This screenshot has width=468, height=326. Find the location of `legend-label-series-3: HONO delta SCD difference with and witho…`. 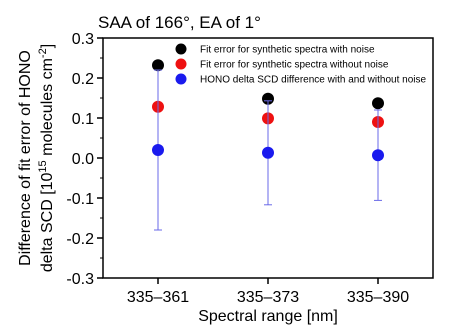

legend-label-series-3: HONO delta SCD difference with and witho… is located at coordinates (313, 80).